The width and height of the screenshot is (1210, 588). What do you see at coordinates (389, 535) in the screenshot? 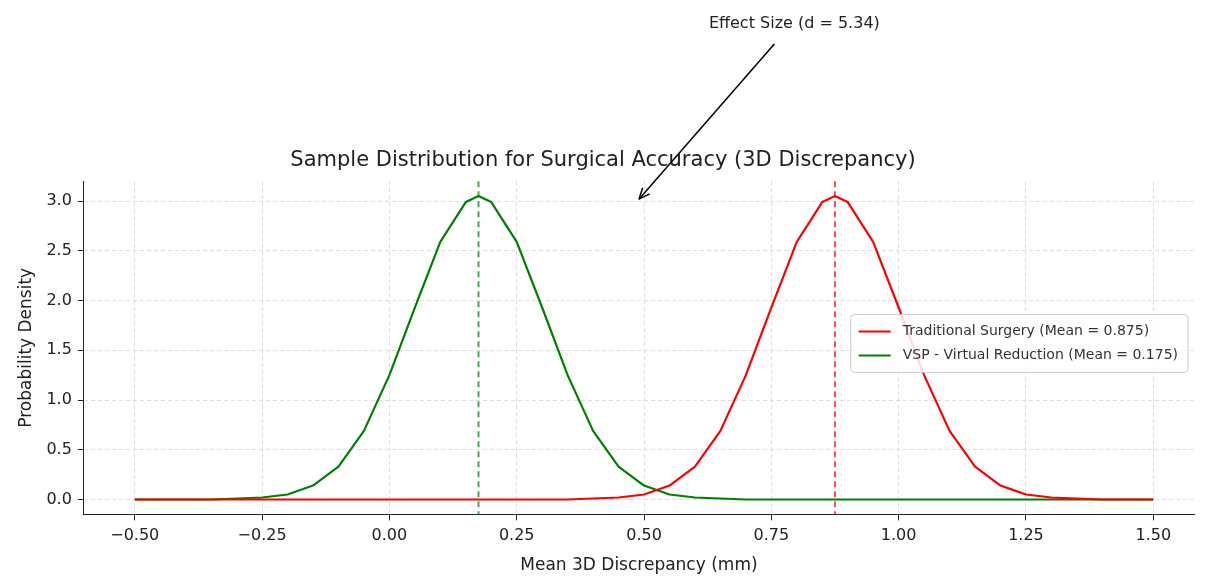
I see `x-tick-label: 0.00` at bounding box center [389, 535].